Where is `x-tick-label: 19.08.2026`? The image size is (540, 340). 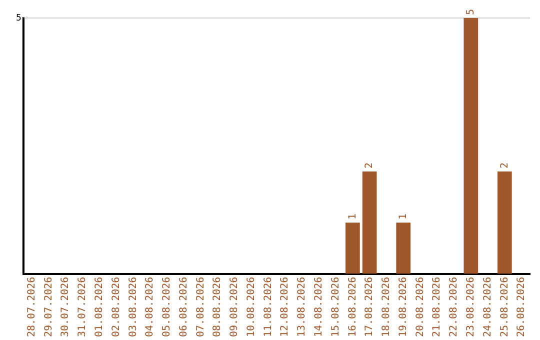
x-tick-label: 19.08.2026 is located at coordinates (403, 307).